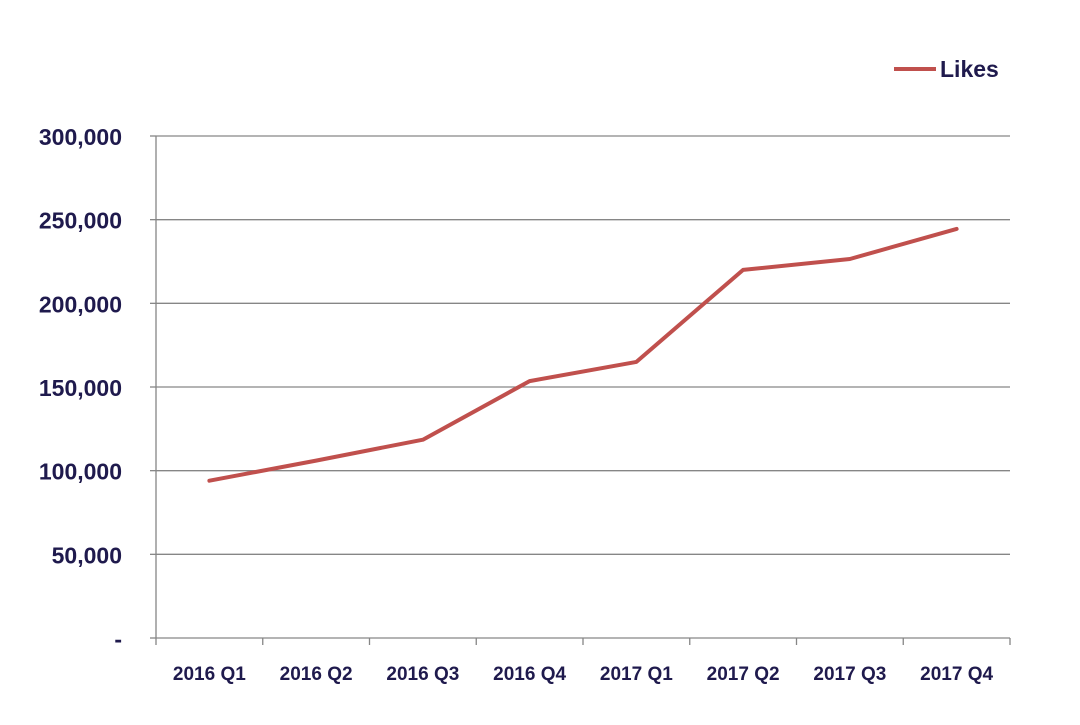 This screenshot has height=725, width=1080. I want to click on legend-label: Likes, so click(969, 69).